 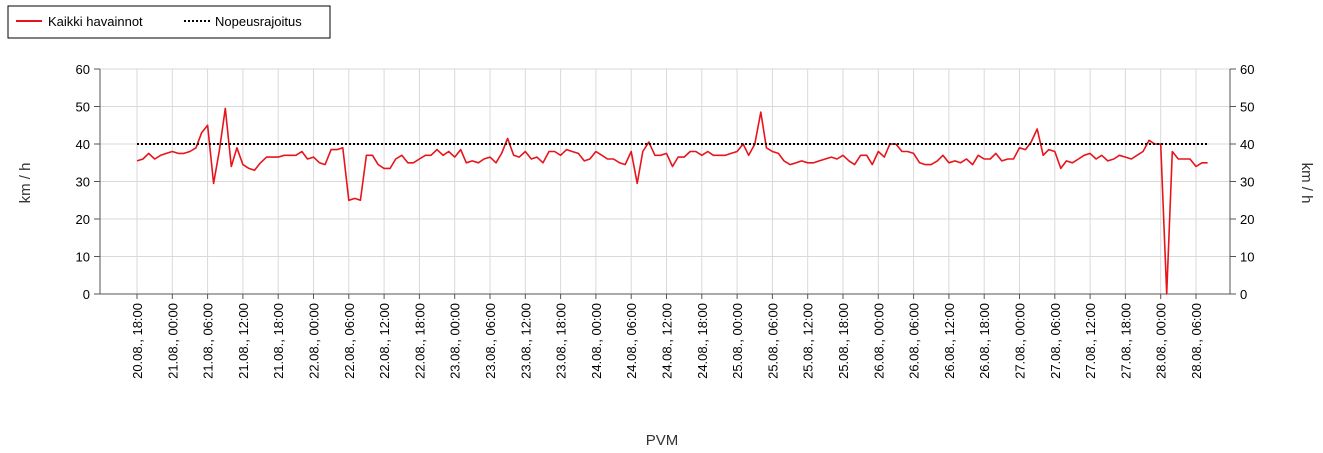 What do you see at coordinates (455, 341) in the screenshot?
I see `x-tick-label: 23.08., 00:00` at bounding box center [455, 341].